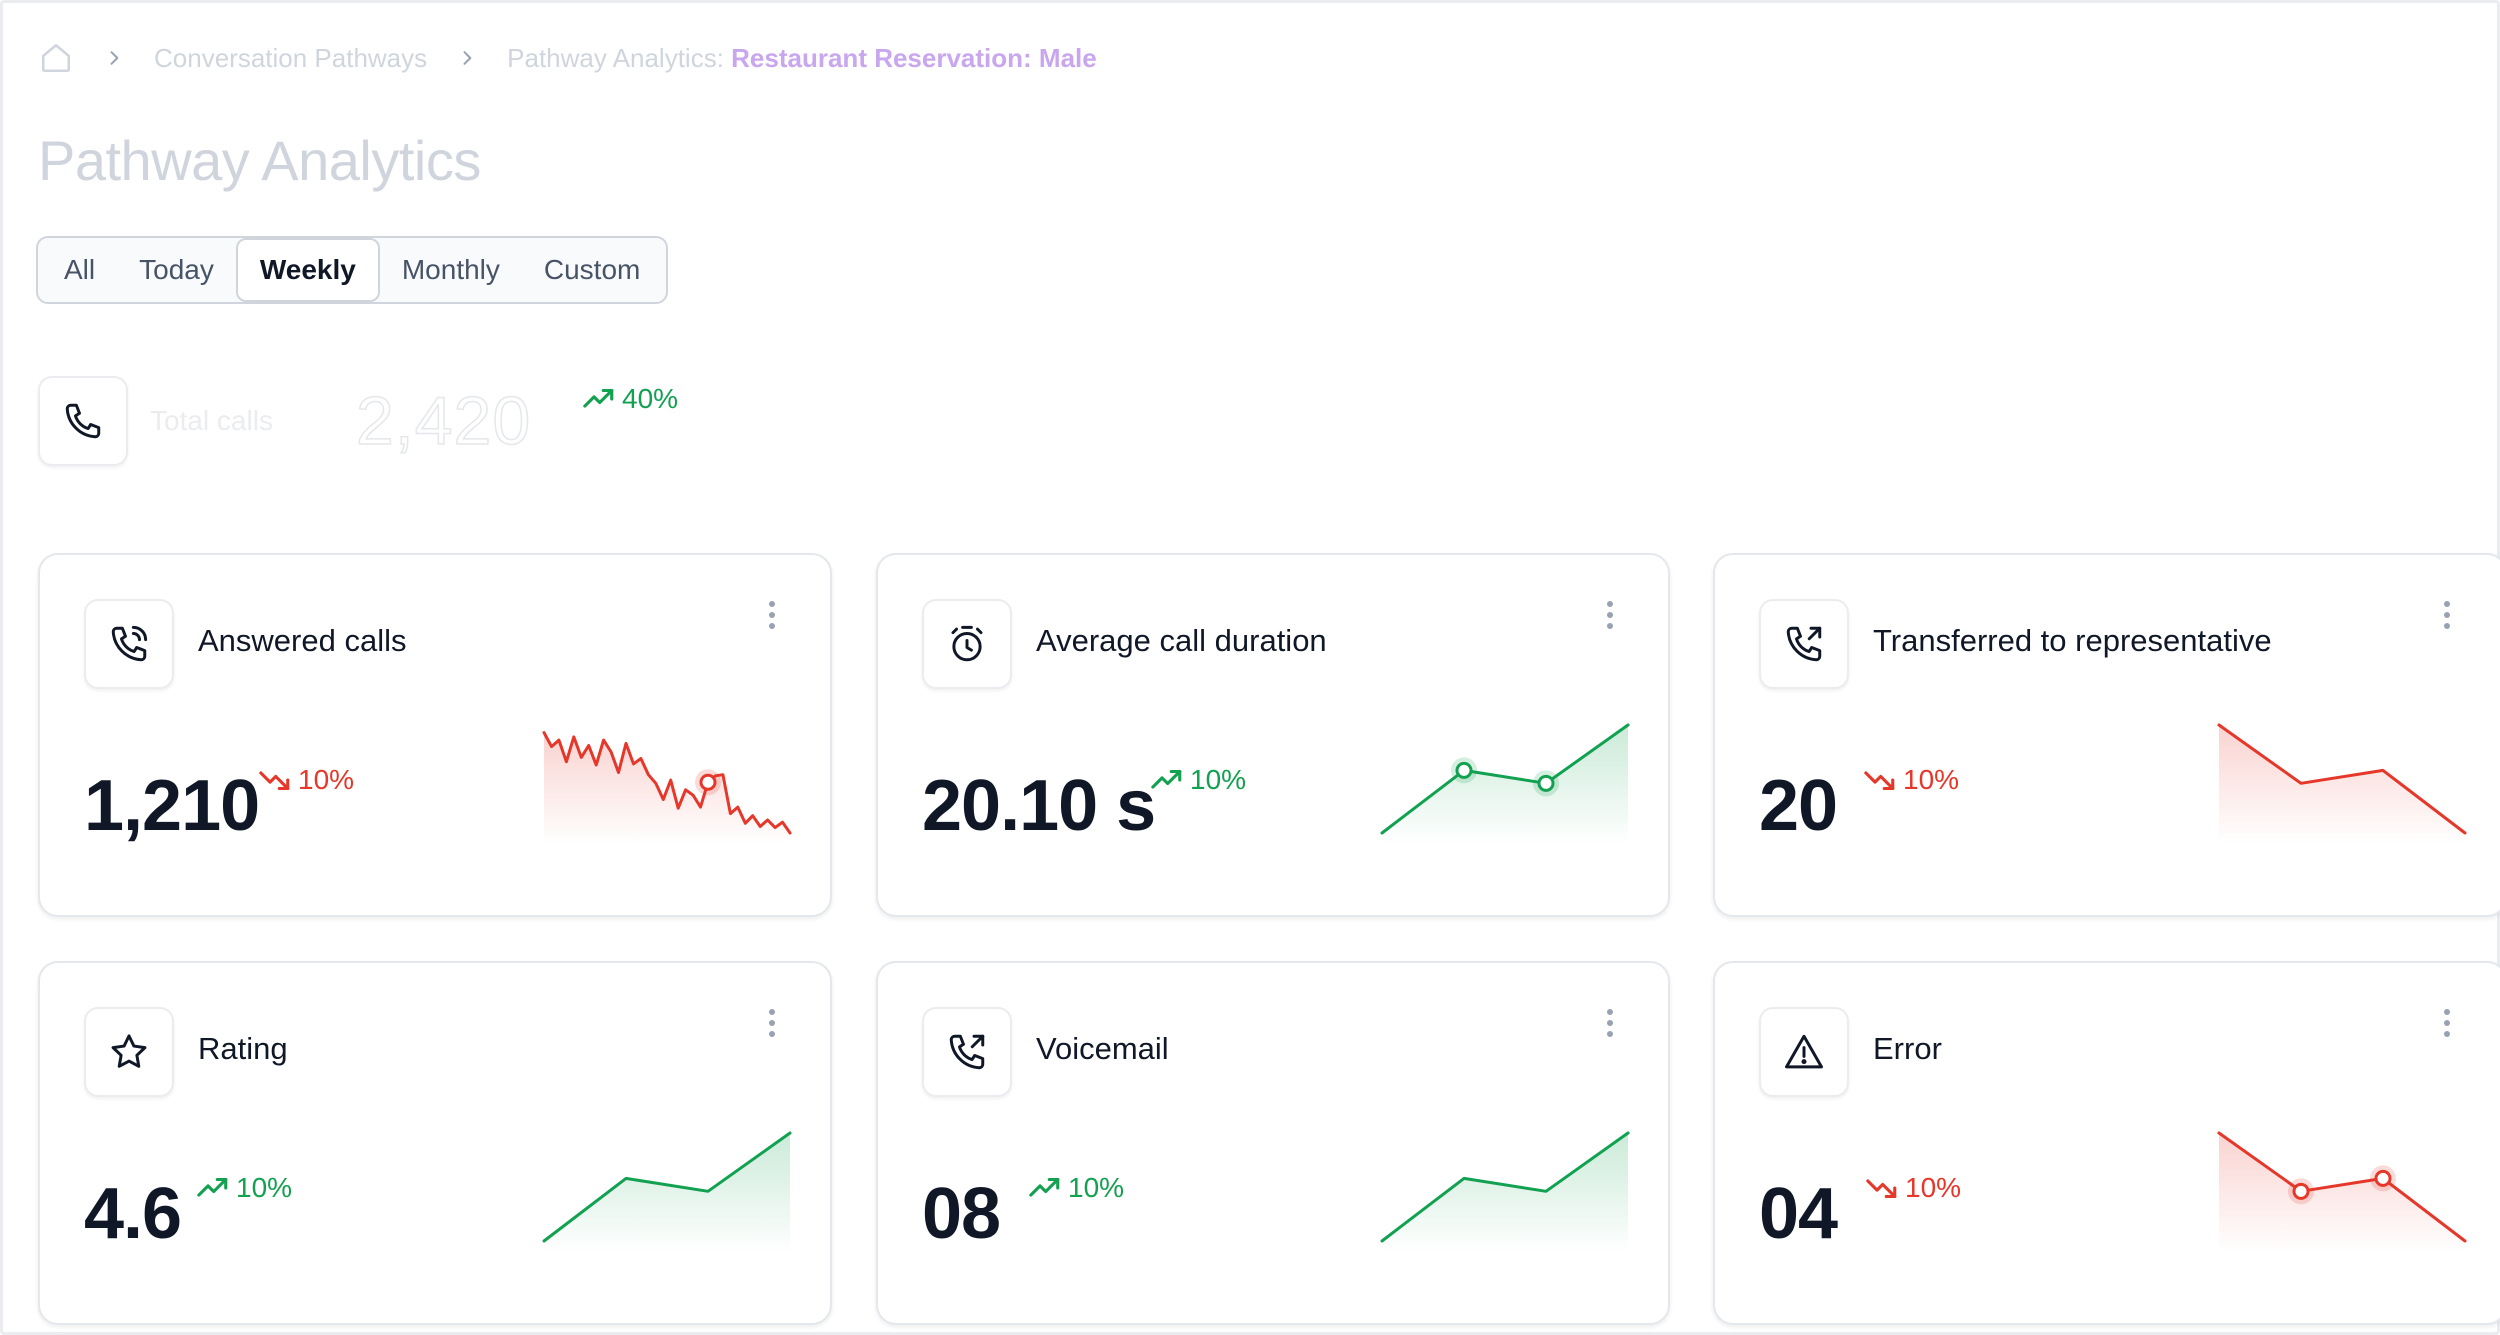 This screenshot has height=1335, width=2500. I want to click on breadcrumb-link-conversation-pathways: Conversation Pathways, so click(291, 57).